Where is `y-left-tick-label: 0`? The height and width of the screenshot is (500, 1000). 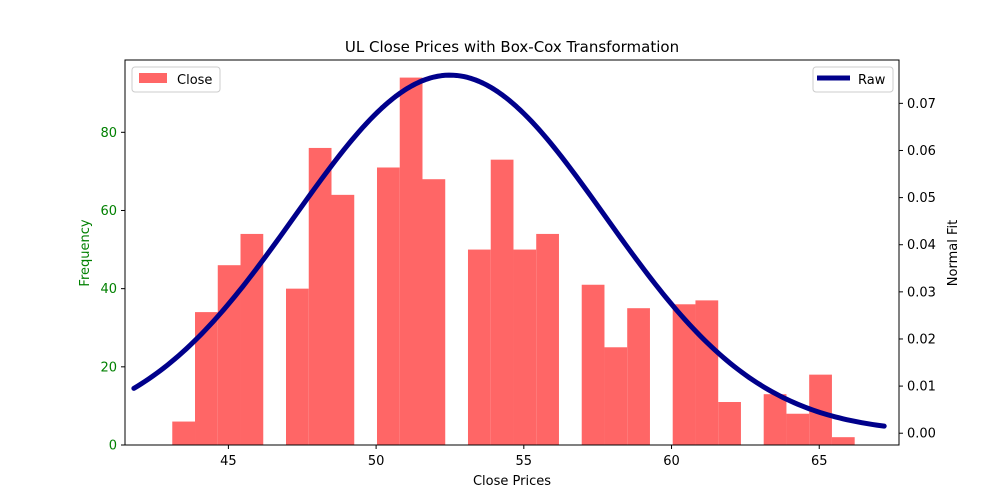 y-left-tick-label: 0 is located at coordinates (113, 446).